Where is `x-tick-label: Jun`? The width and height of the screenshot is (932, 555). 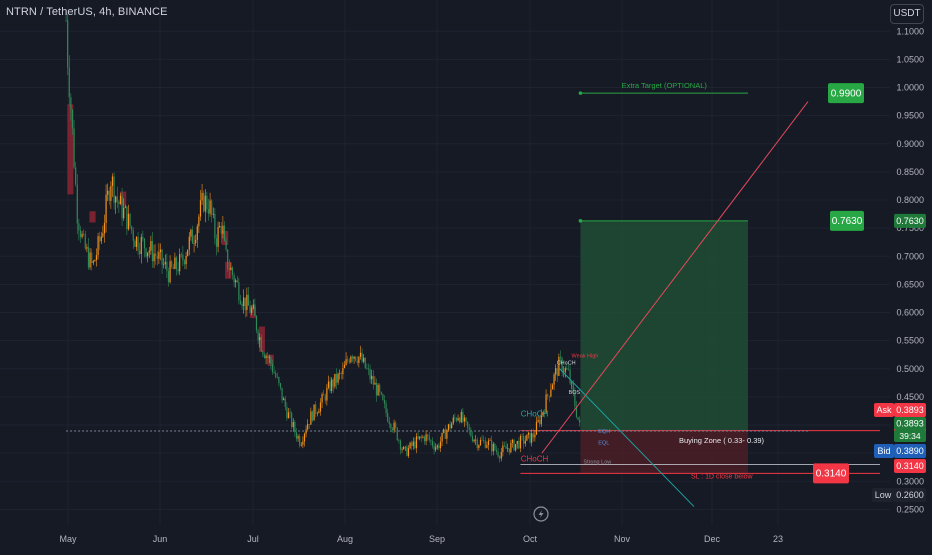 x-tick-label: Jun is located at coordinates (160, 539).